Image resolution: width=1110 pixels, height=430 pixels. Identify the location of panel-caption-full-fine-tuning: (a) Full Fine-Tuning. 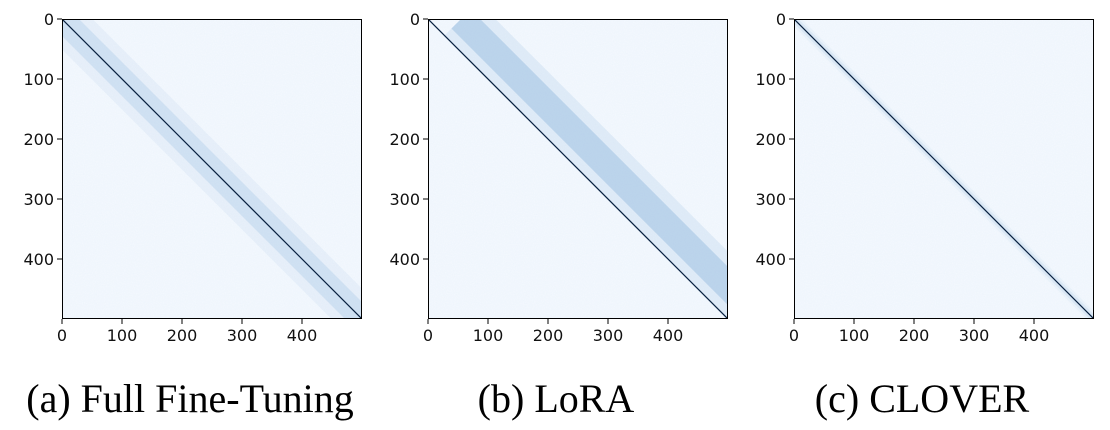
(189, 398).